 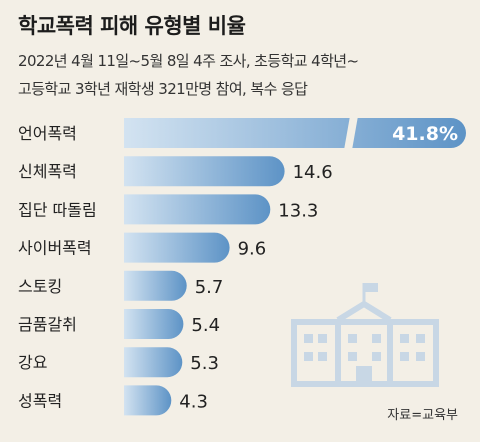 What do you see at coordinates (47, 171) in the screenshot?
I see `category-label: 신체폭력` at bounding box center [47, 171].